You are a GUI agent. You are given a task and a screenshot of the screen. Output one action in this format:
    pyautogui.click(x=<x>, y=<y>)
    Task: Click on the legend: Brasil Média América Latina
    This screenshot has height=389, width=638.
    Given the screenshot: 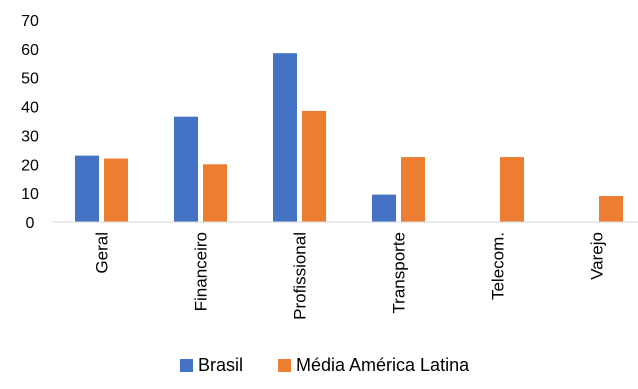 What is the action you would take?
    pyautogui.click(x=325, y=365)
    